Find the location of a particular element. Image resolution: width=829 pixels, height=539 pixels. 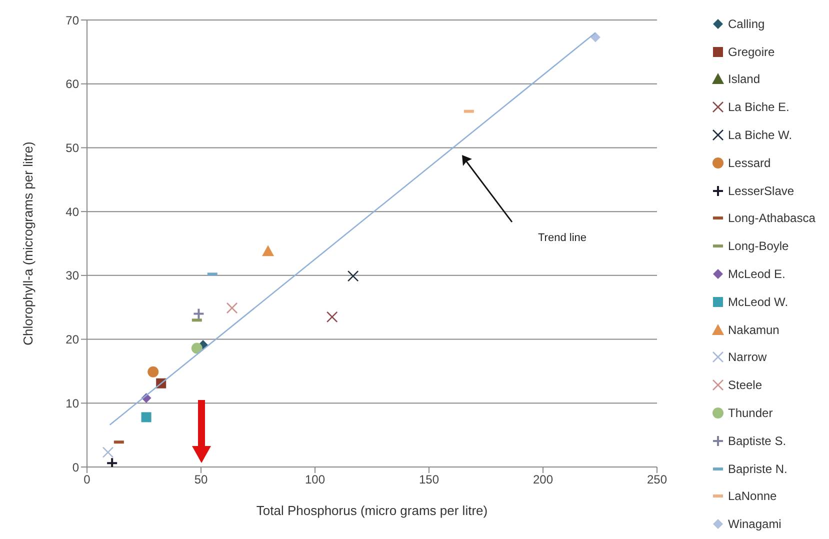

legend-label: LesserSlave is located at coordinates (761, 191).